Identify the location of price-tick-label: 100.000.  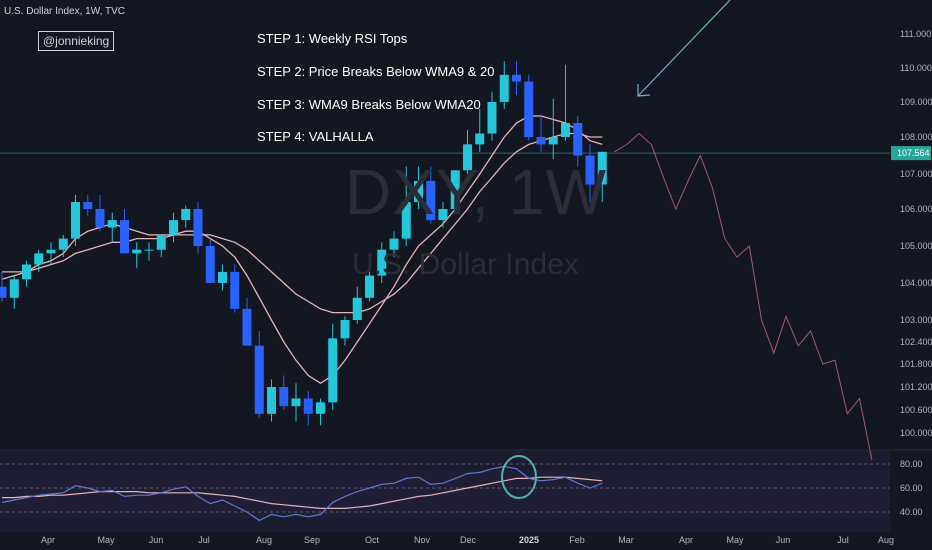
(916, 433).